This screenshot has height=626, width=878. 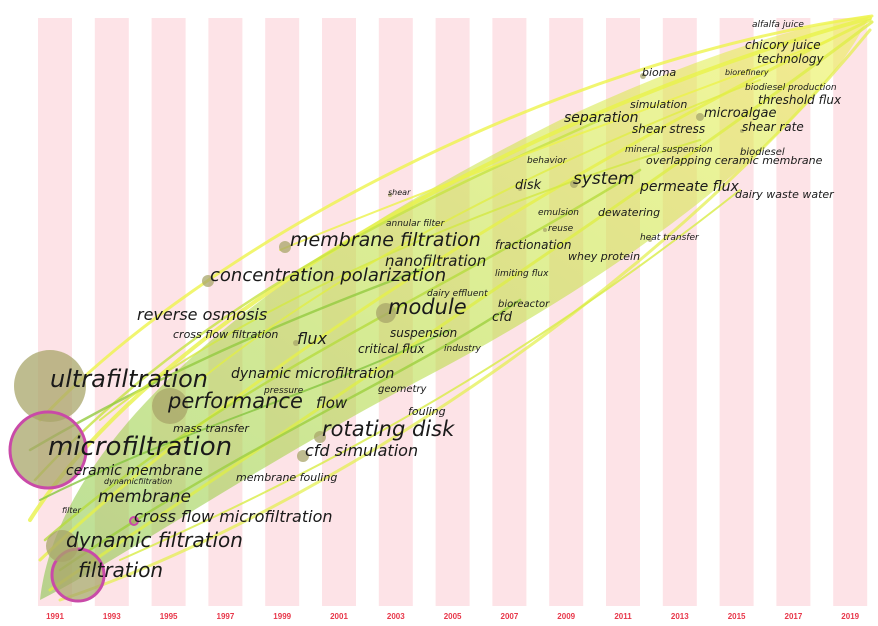 What do you see at coordinates (773, 127) in the screenshot?
I see `keyword-label: shear rate` at bounding box center [773, 127].